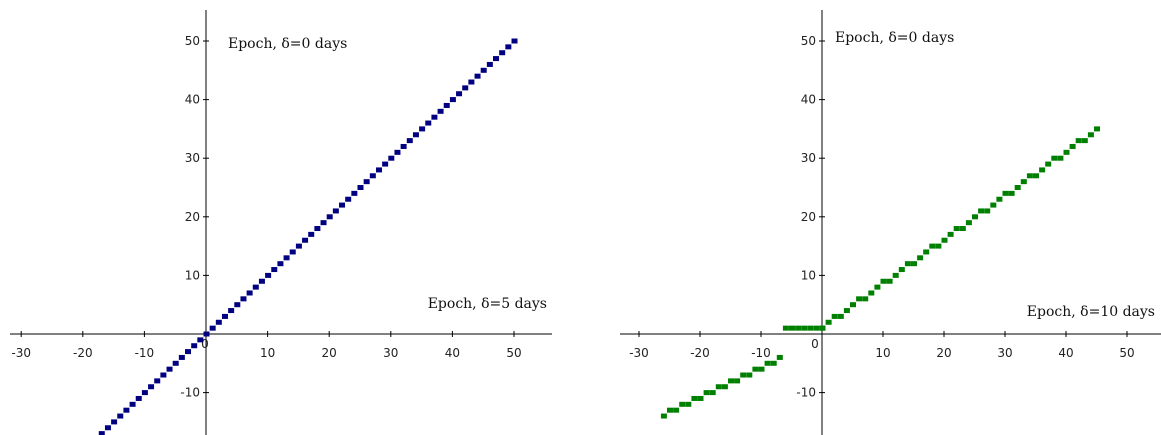 This screenshot has width=1161, height=435. Describe the element at coordinates (815, 344) in the screenshot. I see `x-tick-label: 0` at that location.